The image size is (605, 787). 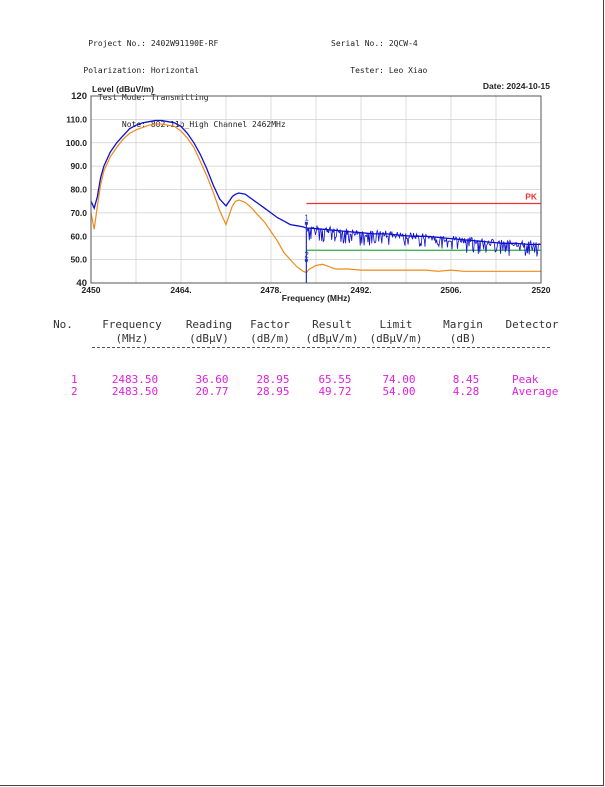 What do you see at coordinates (209, 324) in the screenshot?
I see `column-header-title: Reading` at bounding box center [209, 324].